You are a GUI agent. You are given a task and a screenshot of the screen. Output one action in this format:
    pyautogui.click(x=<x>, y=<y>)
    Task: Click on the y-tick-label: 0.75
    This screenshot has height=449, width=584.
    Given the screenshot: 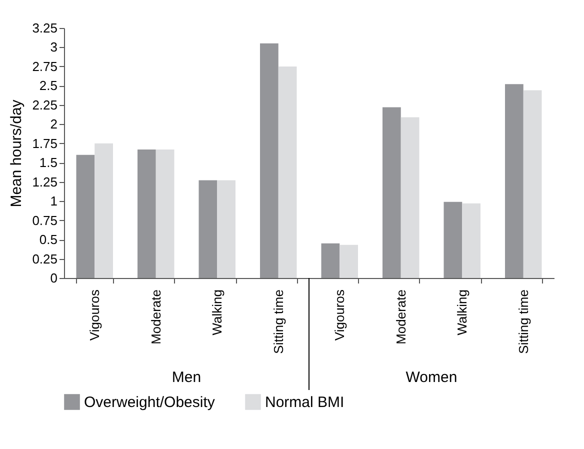 What is the action you would take?
    pyautogui.click(x=45, y=220)
    